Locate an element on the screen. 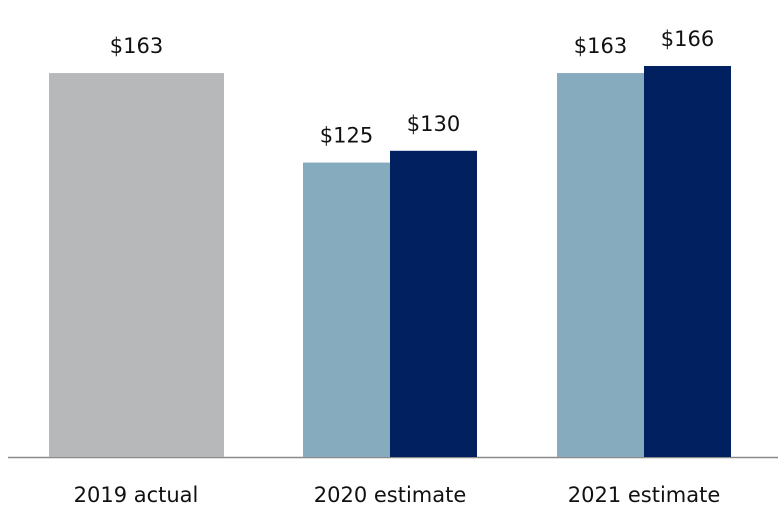 The width and height of the screenshot is (778, 518). category-label: 2020 estimate is located at coordinates (390, 495).